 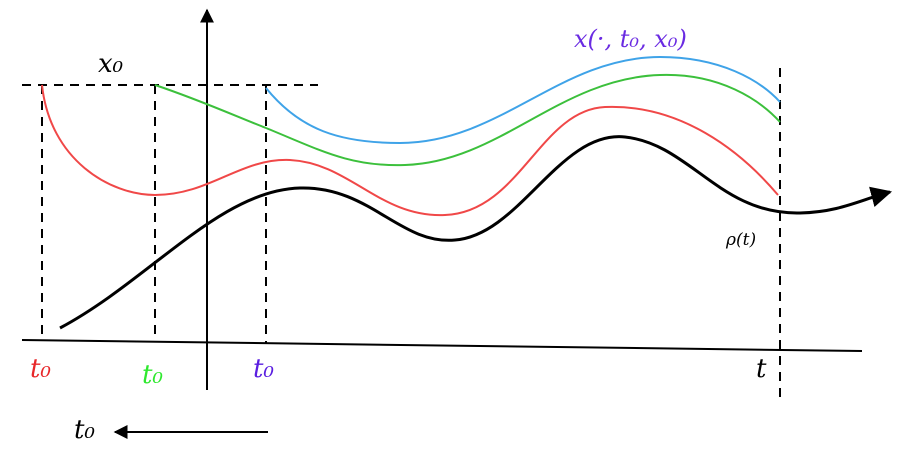 I want to click on green-curve, so click(x=467, y=120).